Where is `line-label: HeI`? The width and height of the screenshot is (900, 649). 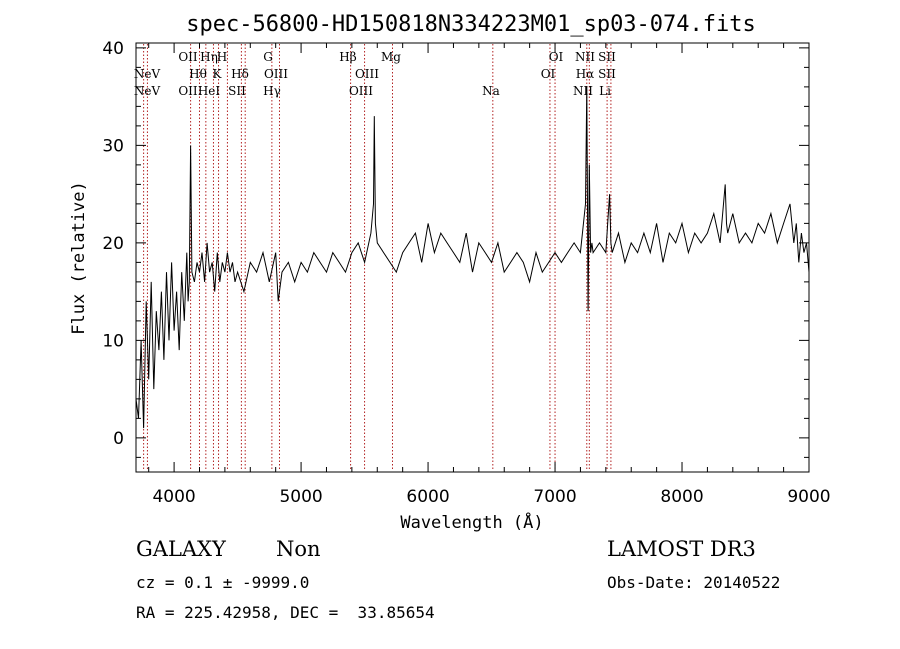
line-label: HeI is located at coordinates (209, 91).